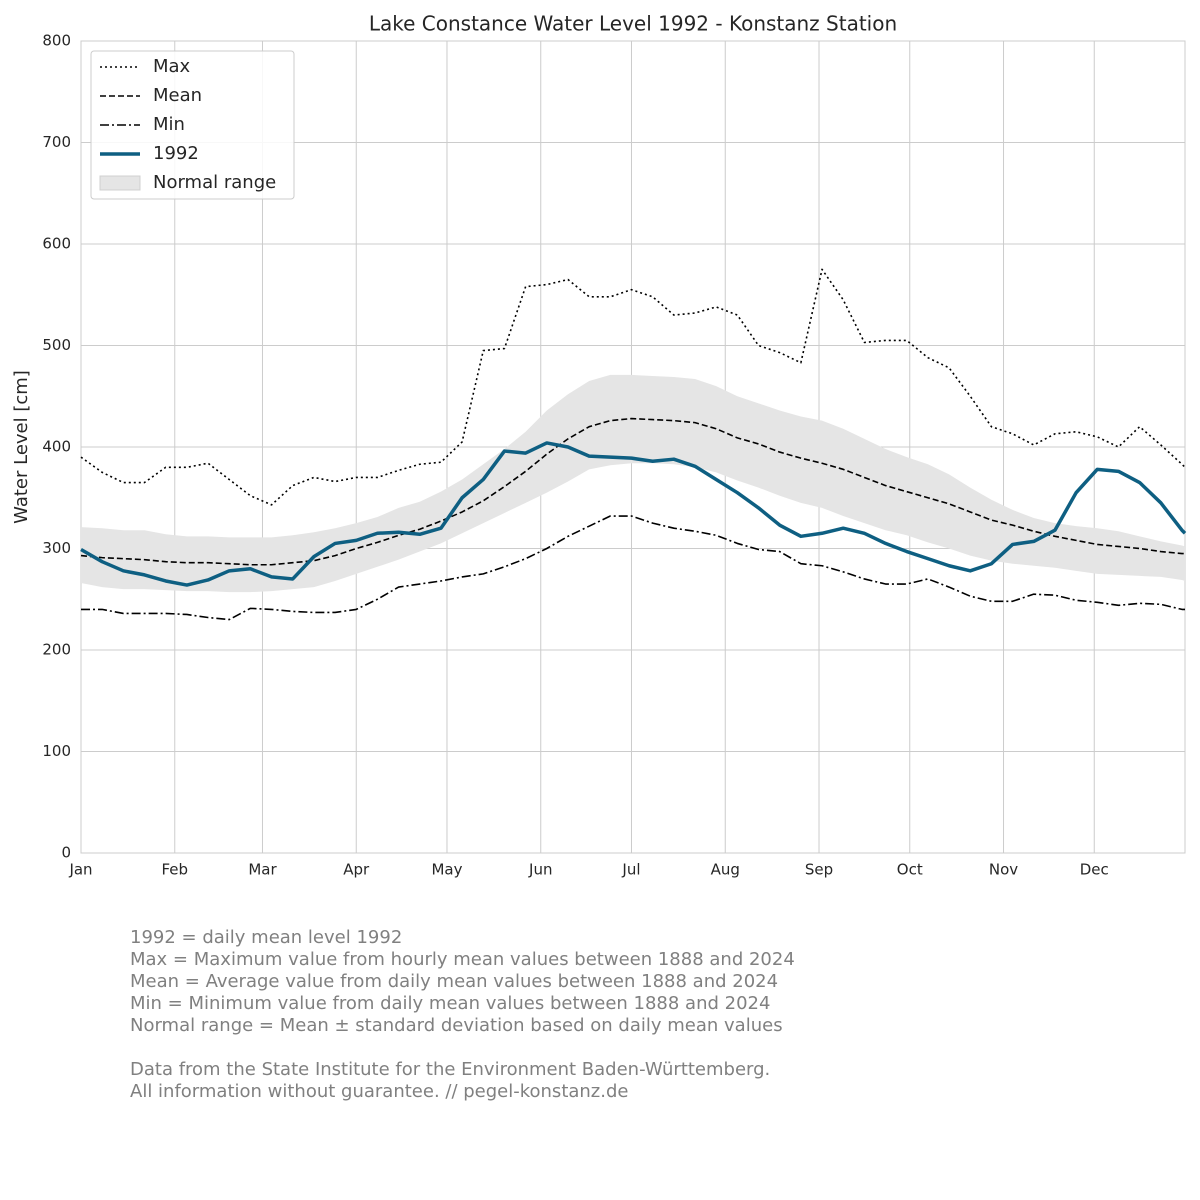 The width and height of the screenshot is (1200, 1200). What do you see at coordinates (177, 95) in the screenshot?
I see `legend-label: Mean` at bounding box center [177, 95].